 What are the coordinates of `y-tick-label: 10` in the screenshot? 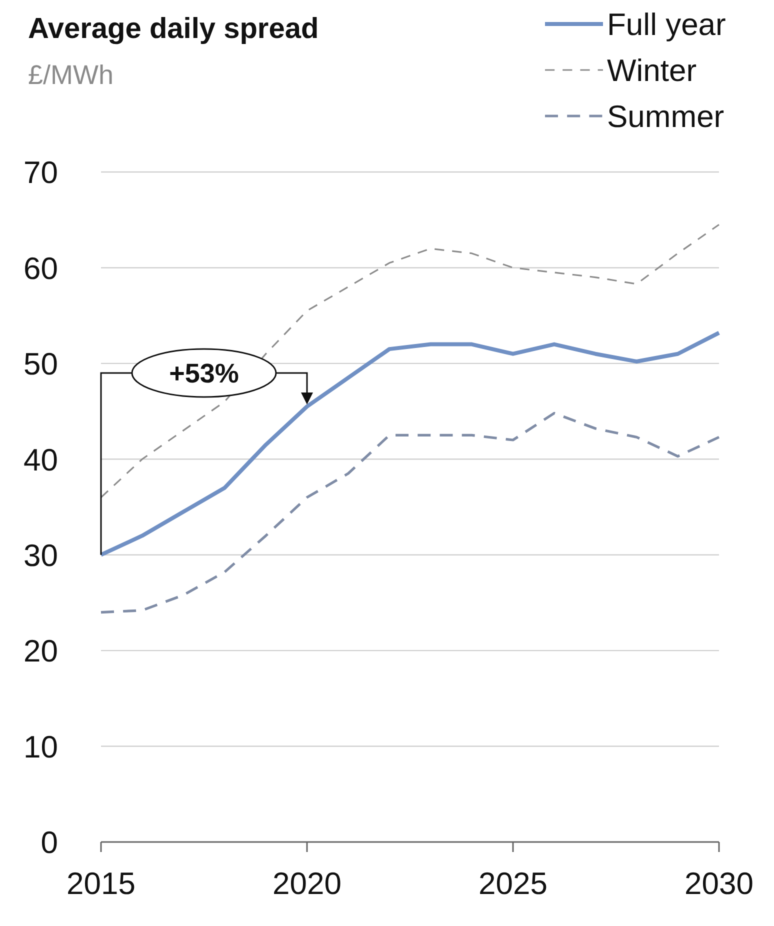 It's located at (41, 746).